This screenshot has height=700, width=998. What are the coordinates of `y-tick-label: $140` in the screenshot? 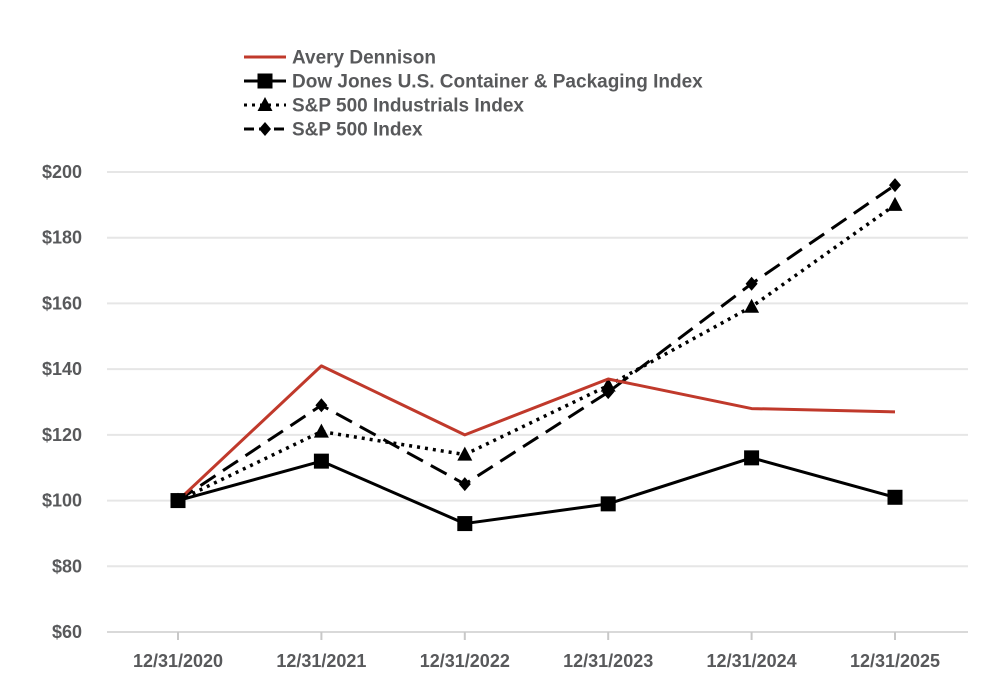 It's located at (62, 369).